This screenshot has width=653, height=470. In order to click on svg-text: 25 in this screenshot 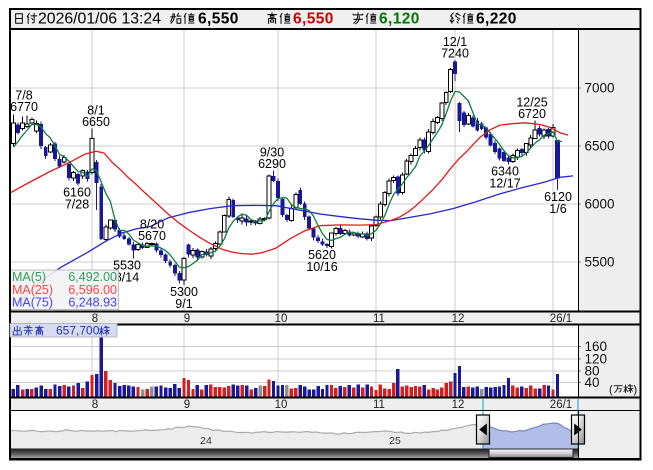, I will do `click(395, 441)`.